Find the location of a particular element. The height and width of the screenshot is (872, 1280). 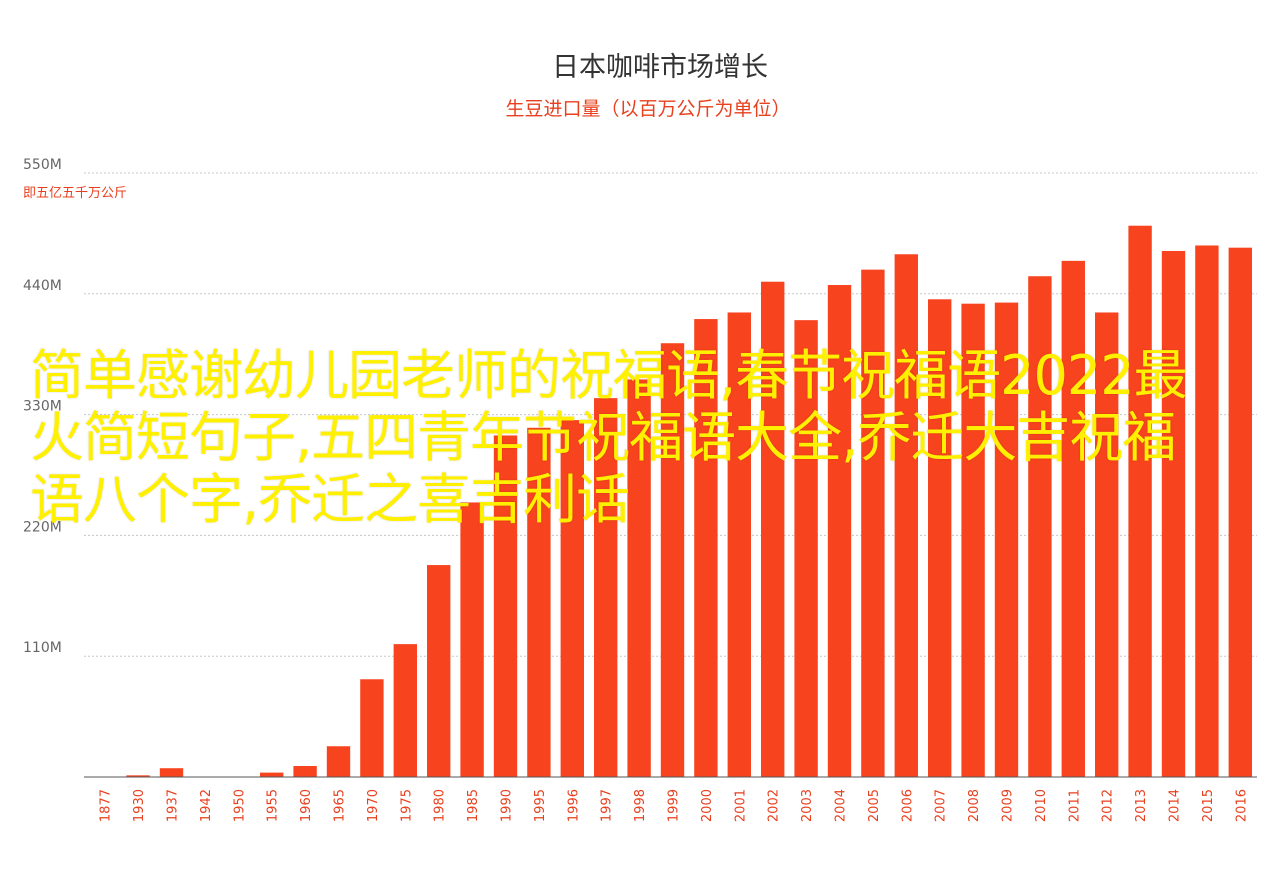

y-tick-label: 550M is located at coordinates (42, 165).